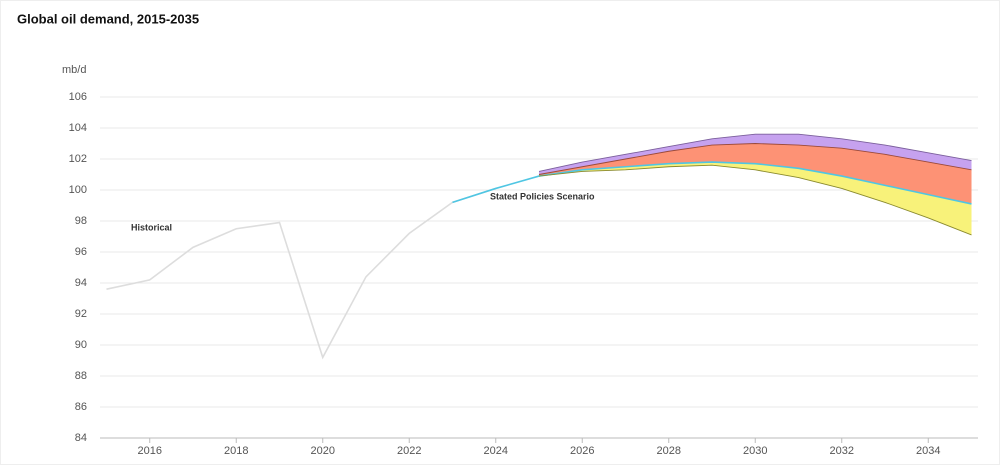 The image size is (1000, 465). I want to click on x-tick-label: 2022, so click(409, 451).